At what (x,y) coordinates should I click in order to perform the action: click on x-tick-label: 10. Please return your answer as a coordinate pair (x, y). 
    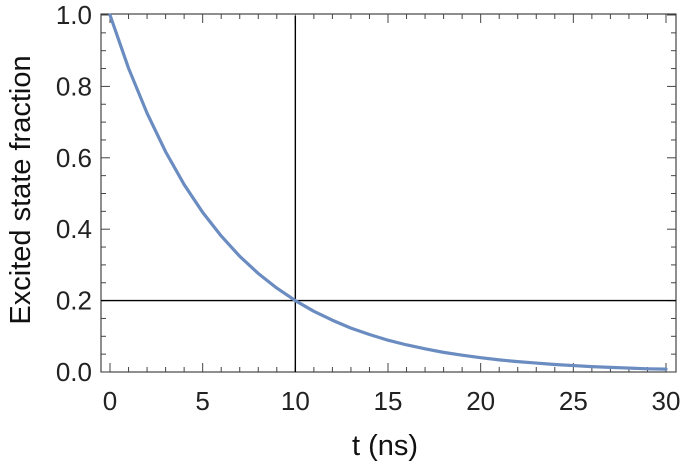
    Looking at the image, I should click on (295, 401).